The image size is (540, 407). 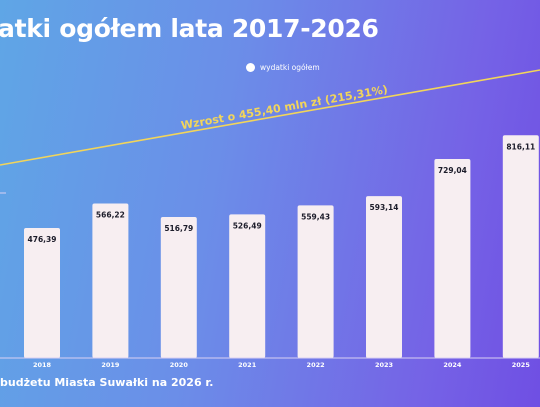 What do you see at coordinates (250, 67) in the screenshot?
I see `legend-swatch` at bounding box center [250, 67].